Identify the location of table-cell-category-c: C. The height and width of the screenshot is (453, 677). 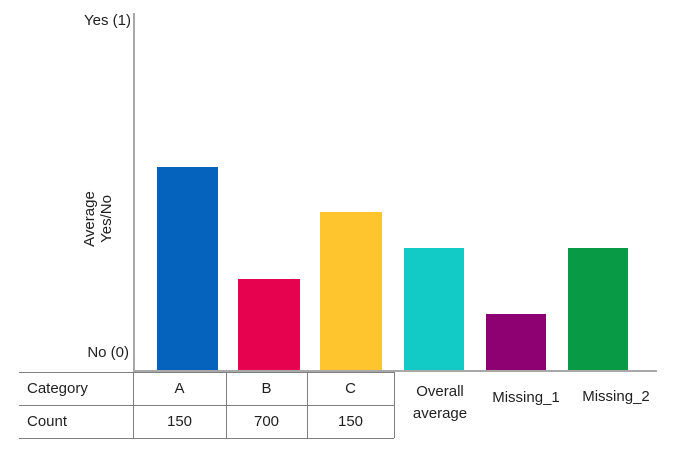
(350, 388).